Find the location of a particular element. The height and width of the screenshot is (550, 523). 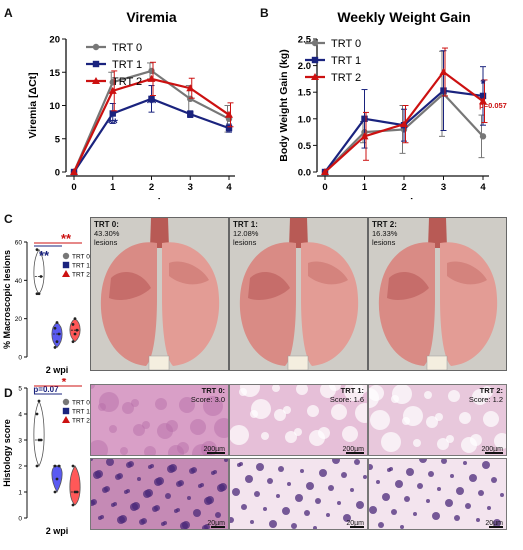

histology-title: TRT 1: is located at coordinates (352, 390).